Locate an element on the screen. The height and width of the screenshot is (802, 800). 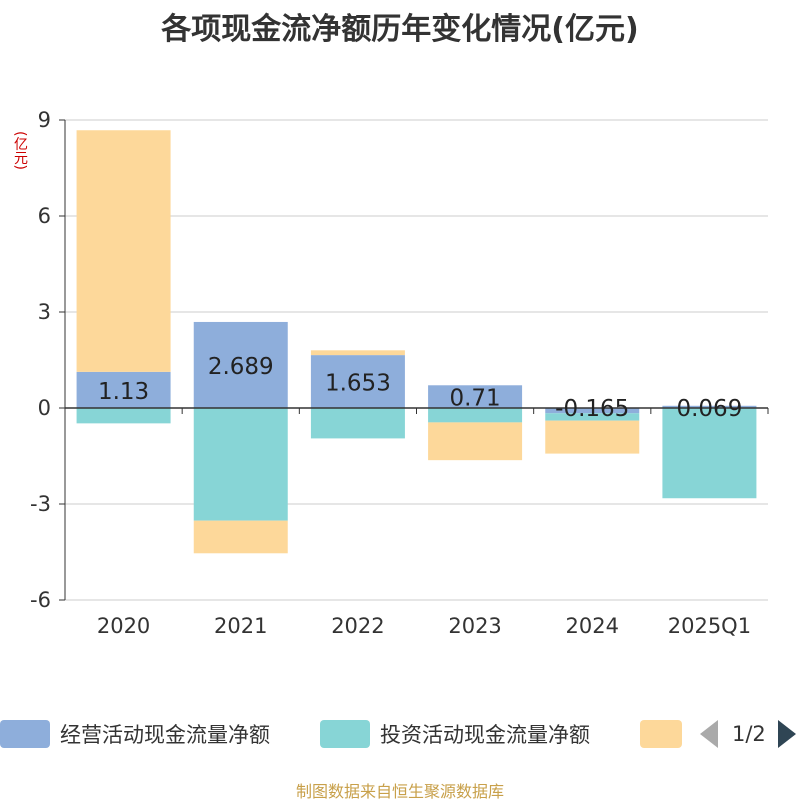
legend-item-investing: 投资活动现金流量净额 is located at coordinates (455, 734).